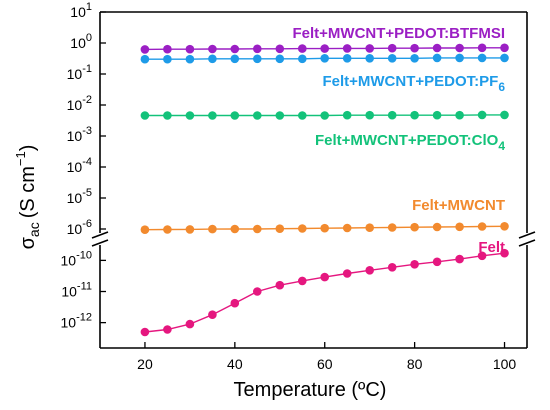  What do you see at coordinates (79, 134) in the screenshot?
I see `y-upper-tick-label-4: 10⁻³` at bounding box center [79, 134].